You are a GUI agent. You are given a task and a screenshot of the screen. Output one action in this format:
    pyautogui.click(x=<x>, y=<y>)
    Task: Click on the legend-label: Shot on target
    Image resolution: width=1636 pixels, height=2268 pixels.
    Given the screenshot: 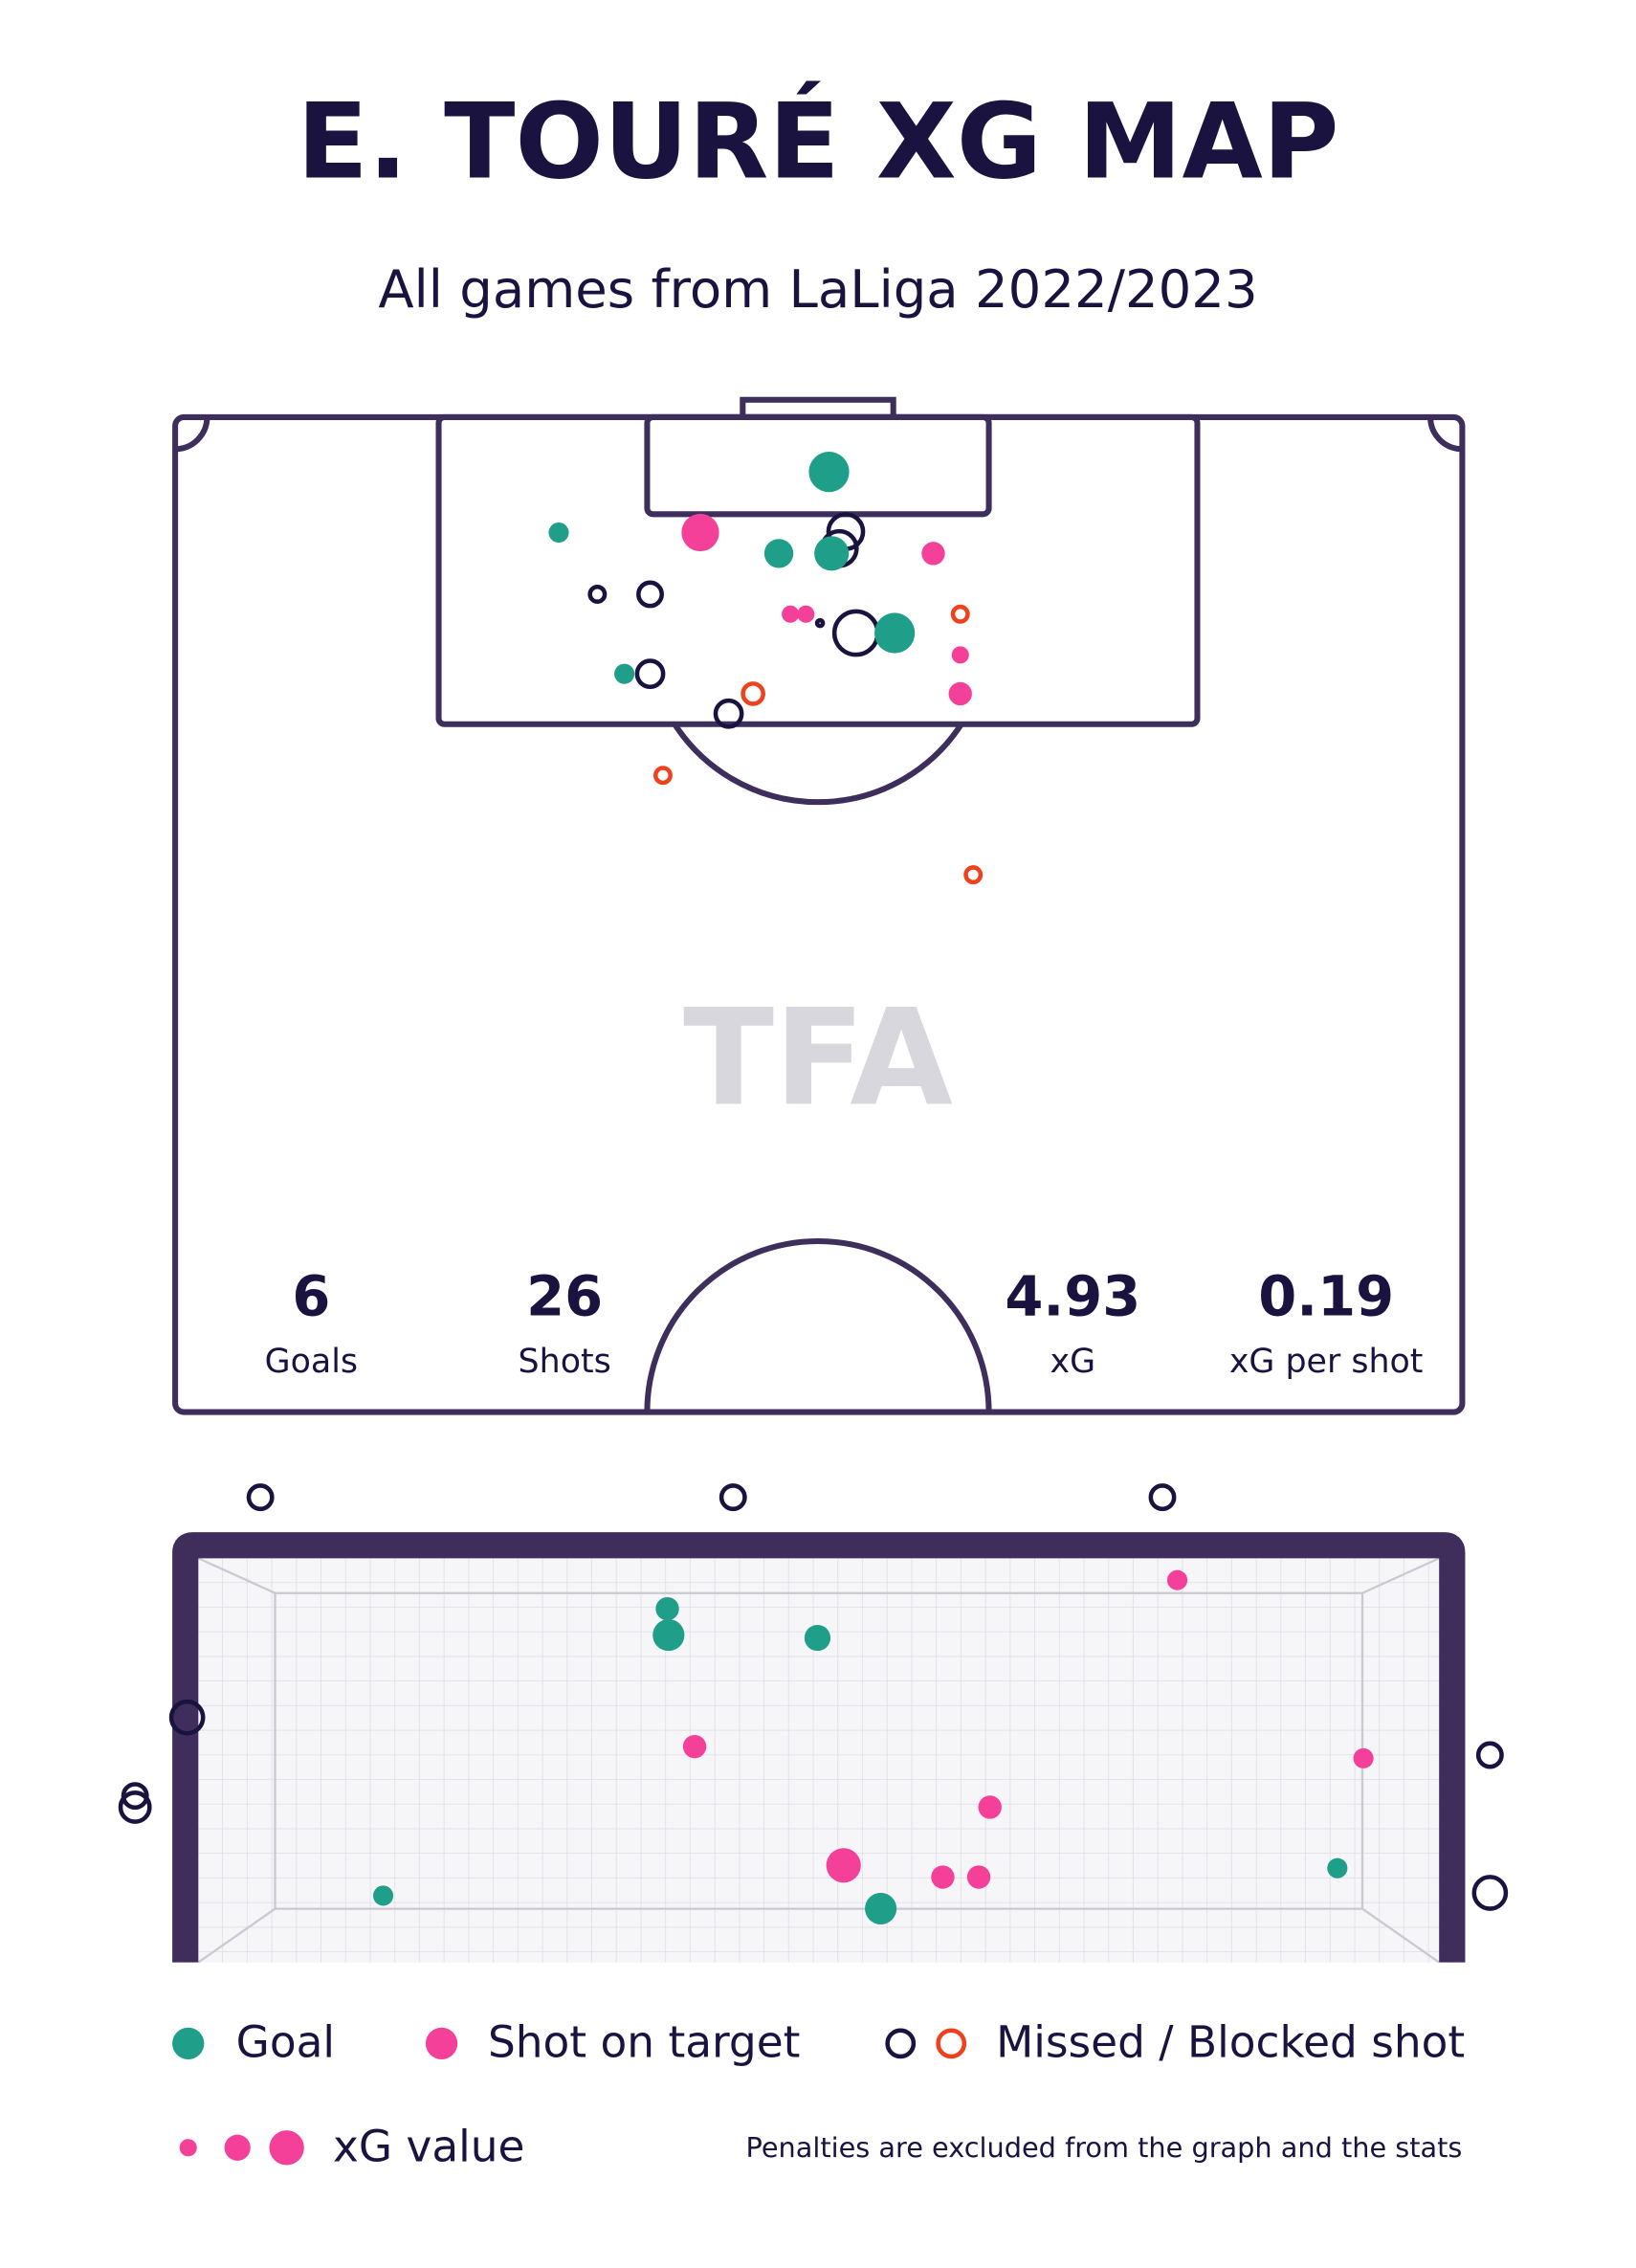 What is the action you would take?
    pyautogui.click(x=644, y=2041)
    